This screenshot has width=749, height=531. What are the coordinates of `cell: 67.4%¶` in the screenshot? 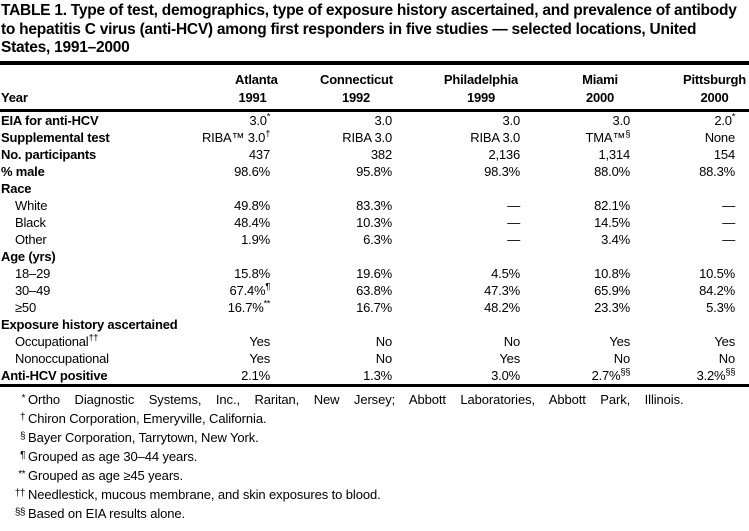 It's located at (250, 289).